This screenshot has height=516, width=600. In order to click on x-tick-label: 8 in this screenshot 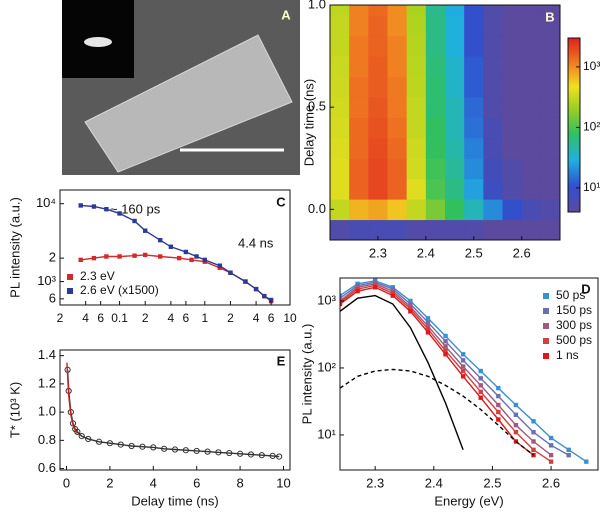, I will do `click(239, 482)`.